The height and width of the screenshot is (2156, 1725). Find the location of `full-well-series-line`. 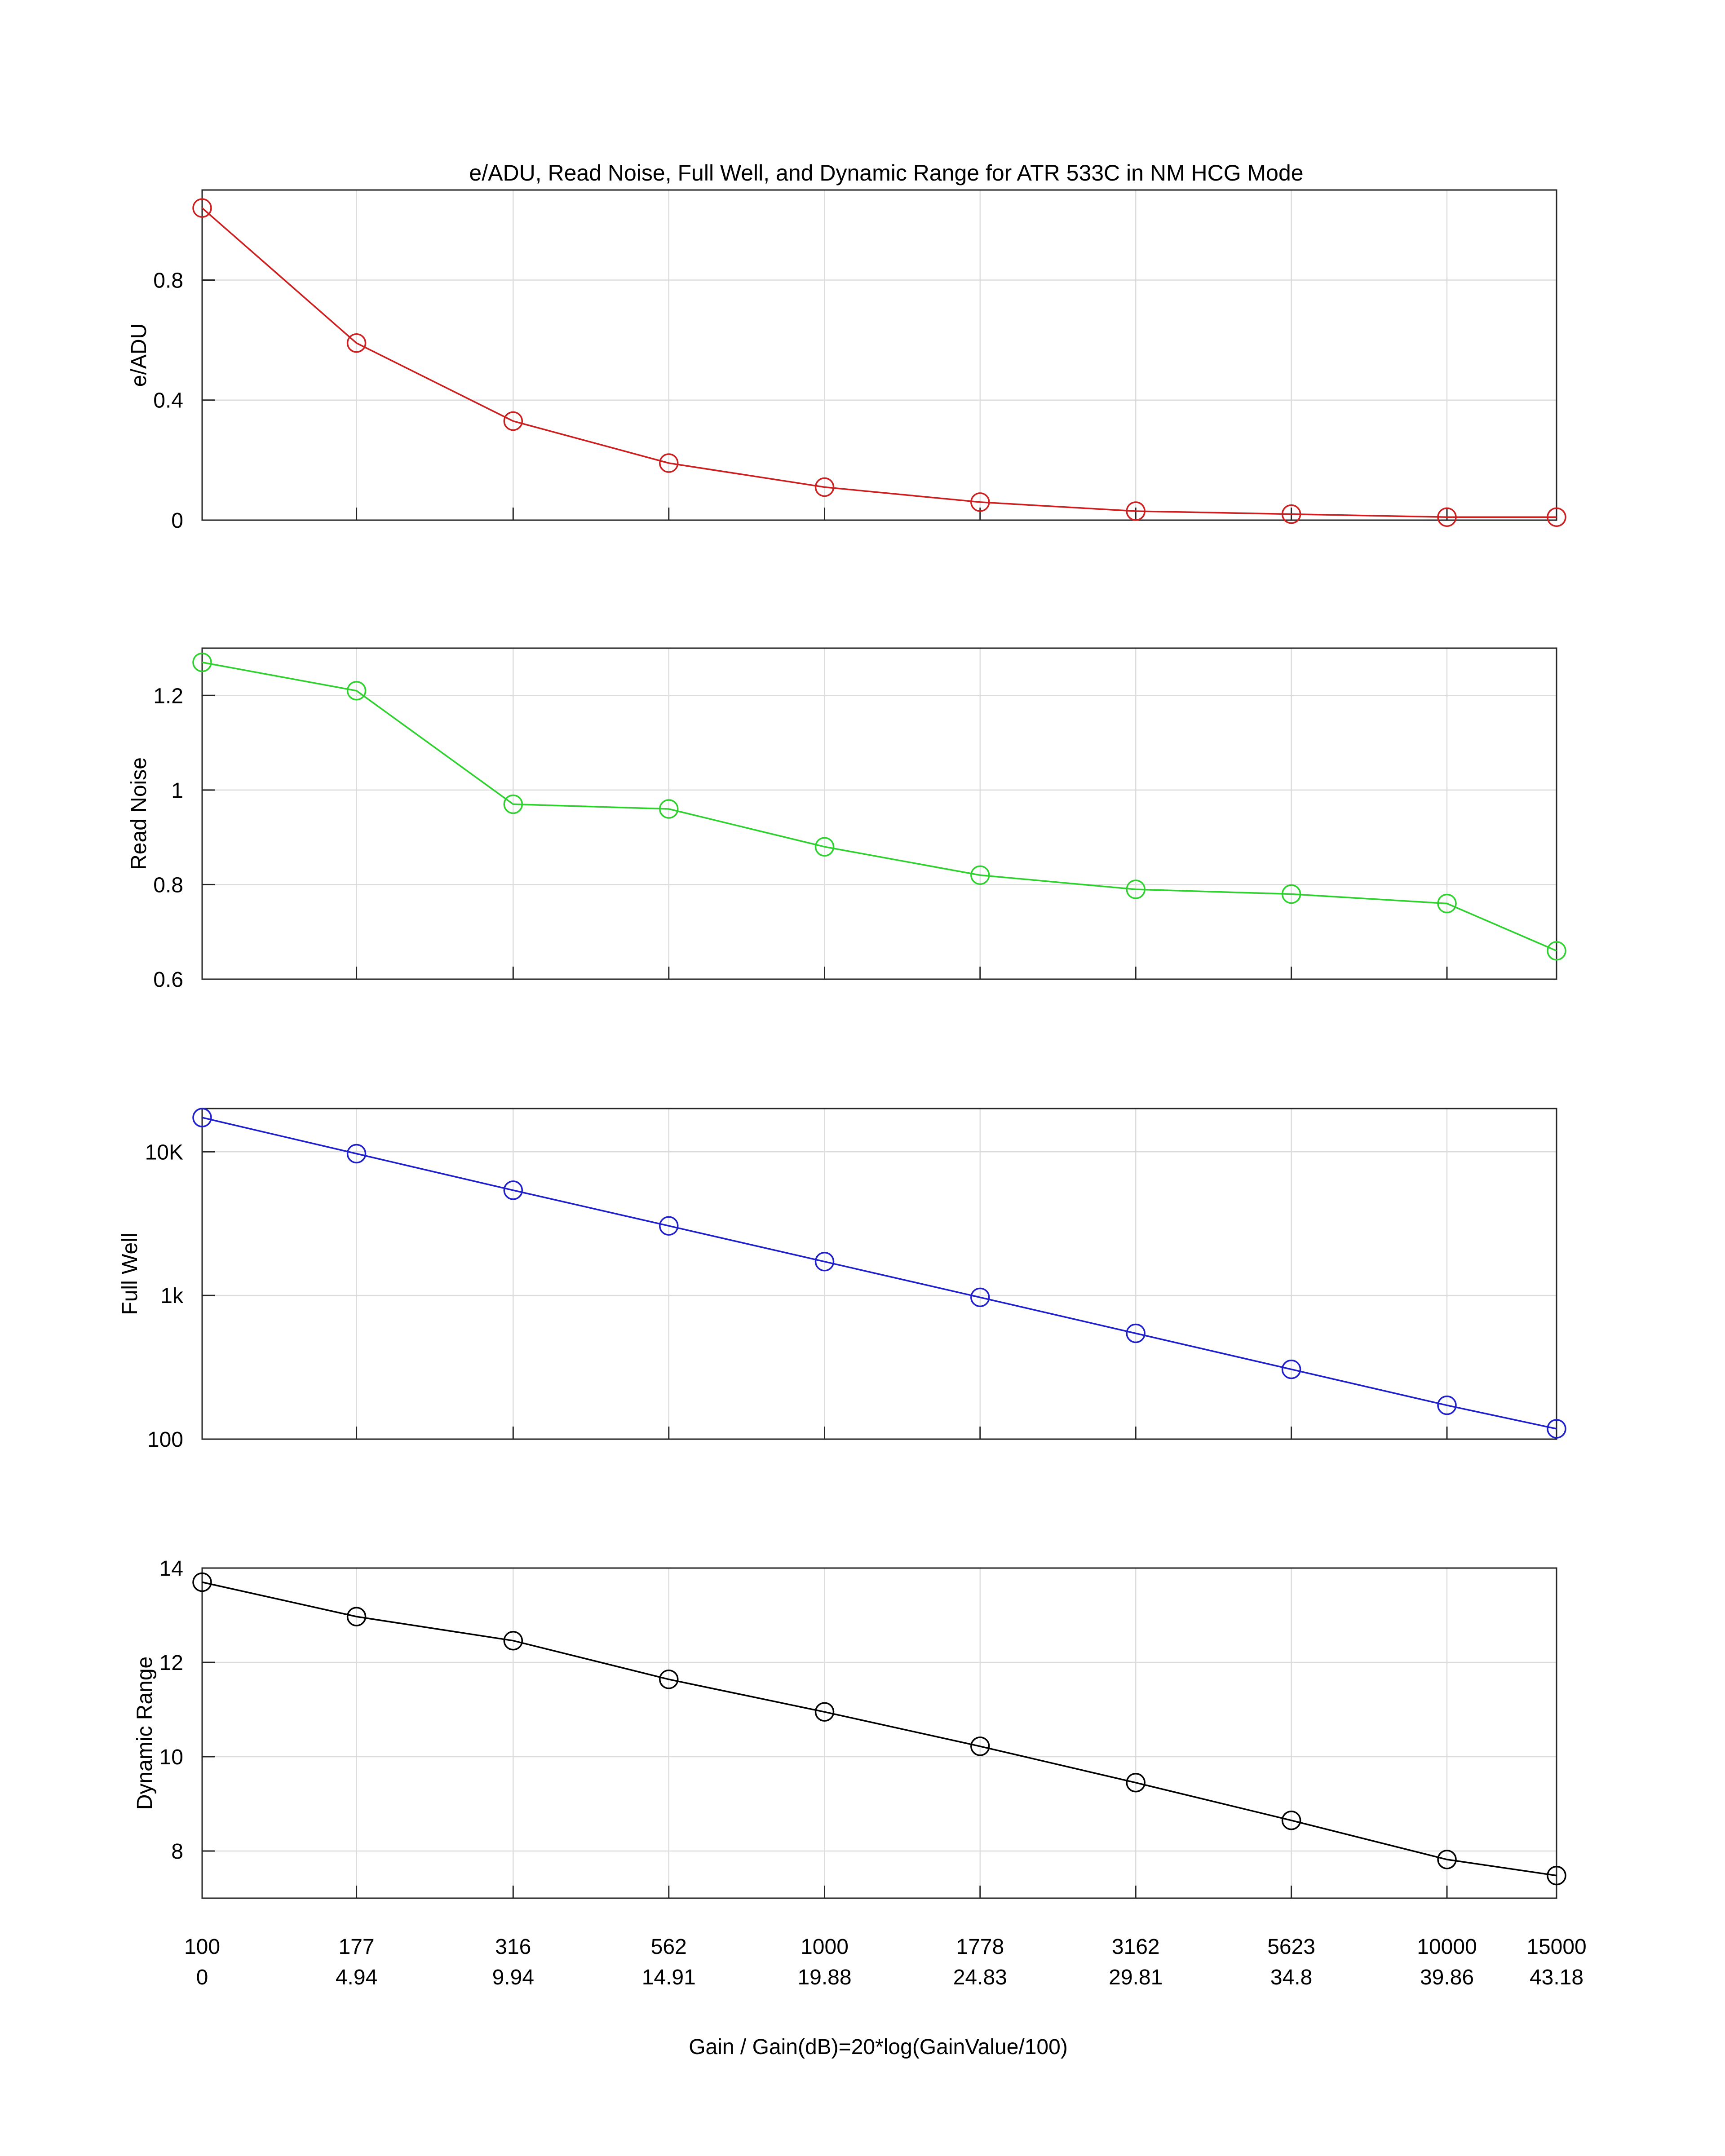

full-well-series-line is located at coordinates (879, 1273).